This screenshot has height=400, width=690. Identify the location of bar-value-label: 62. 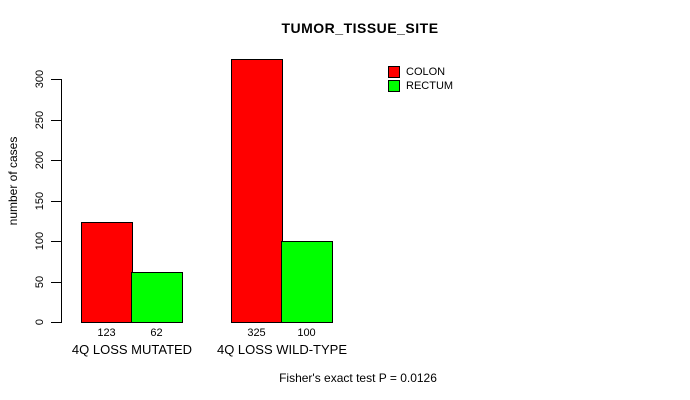
(156, 333).